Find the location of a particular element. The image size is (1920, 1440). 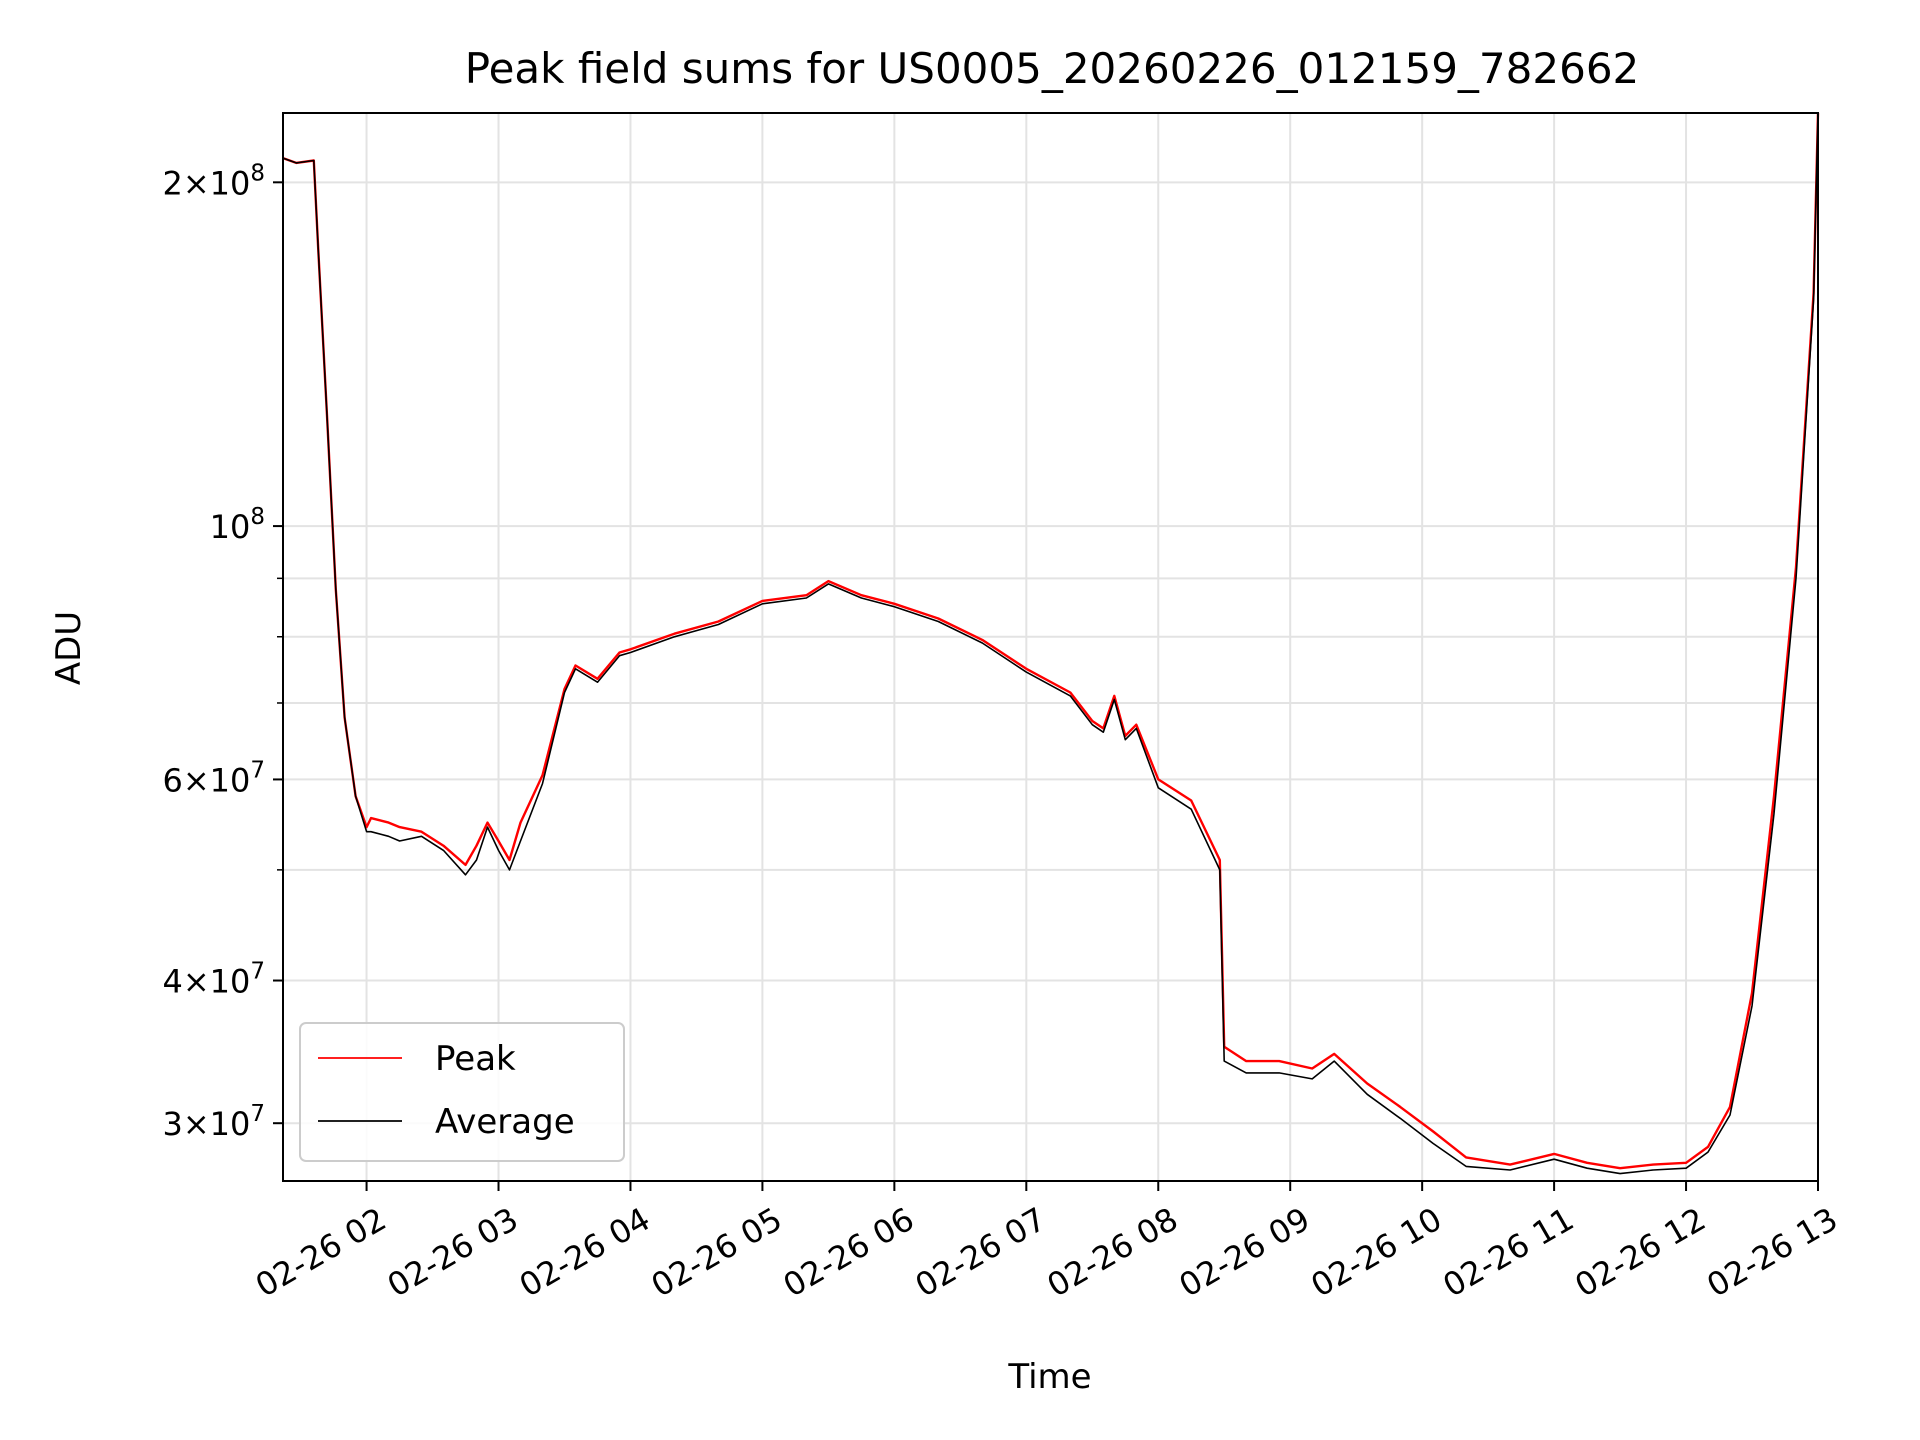

y-axis-label: ADU is located at coordinates (69, 648).